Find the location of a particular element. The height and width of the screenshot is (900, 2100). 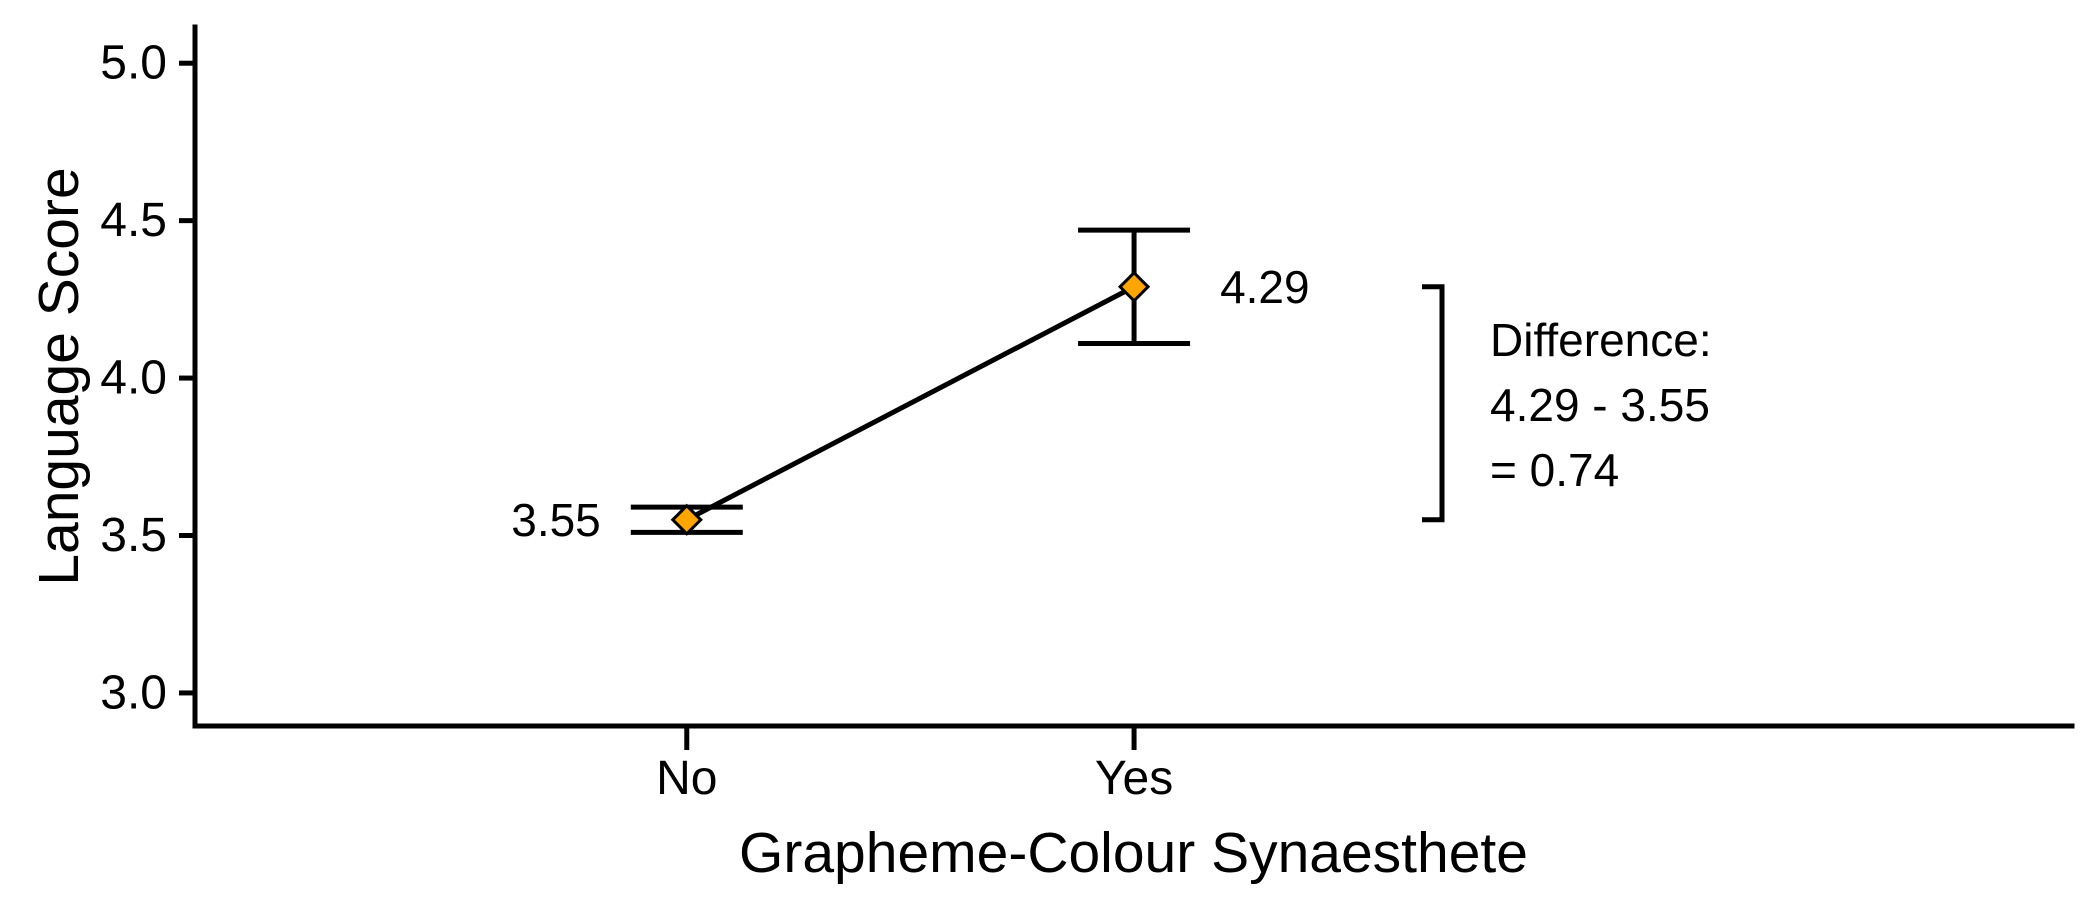

connector-line is located at coordinates (910, 403).